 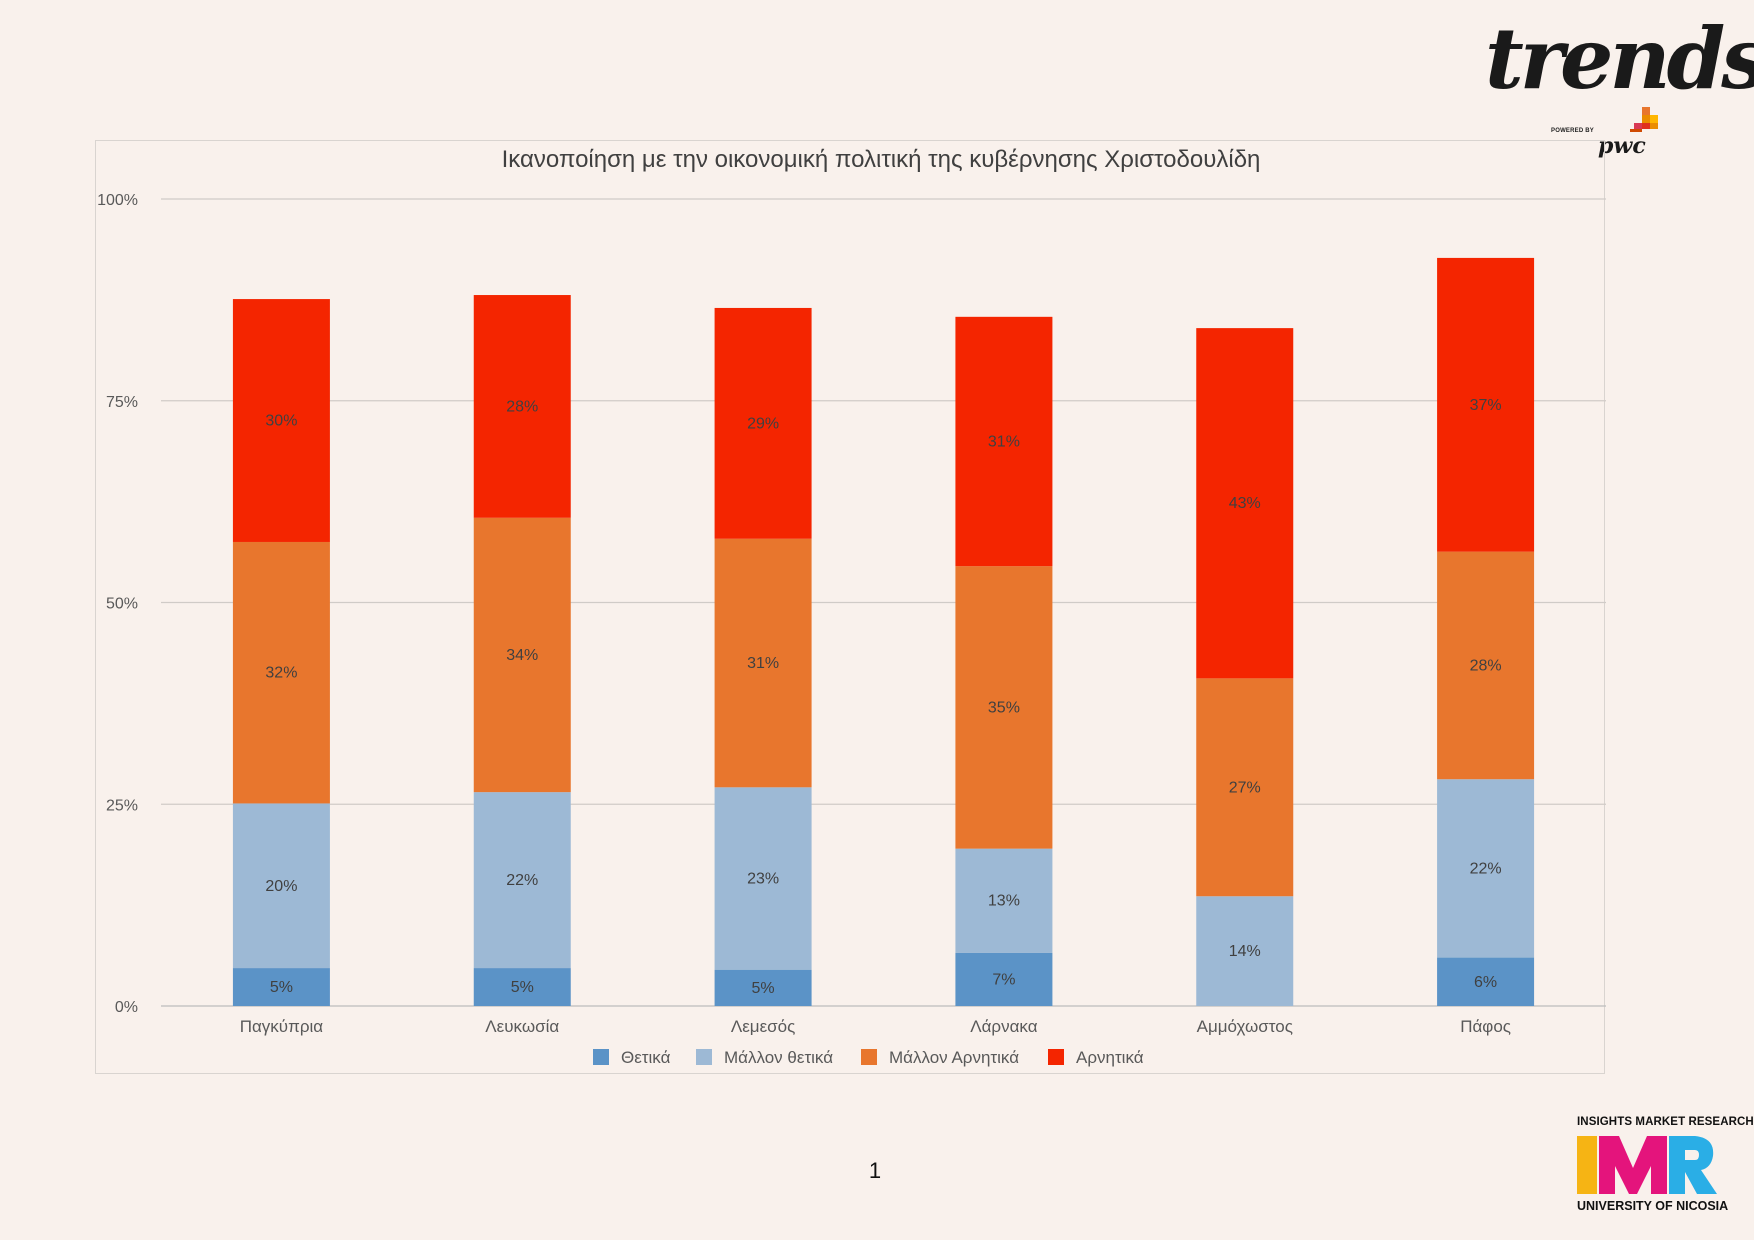 What do you see at coordinates (117, 200) in the screenshot?
I see `y-tick-label: 100%` at bounding box center [117, 200].